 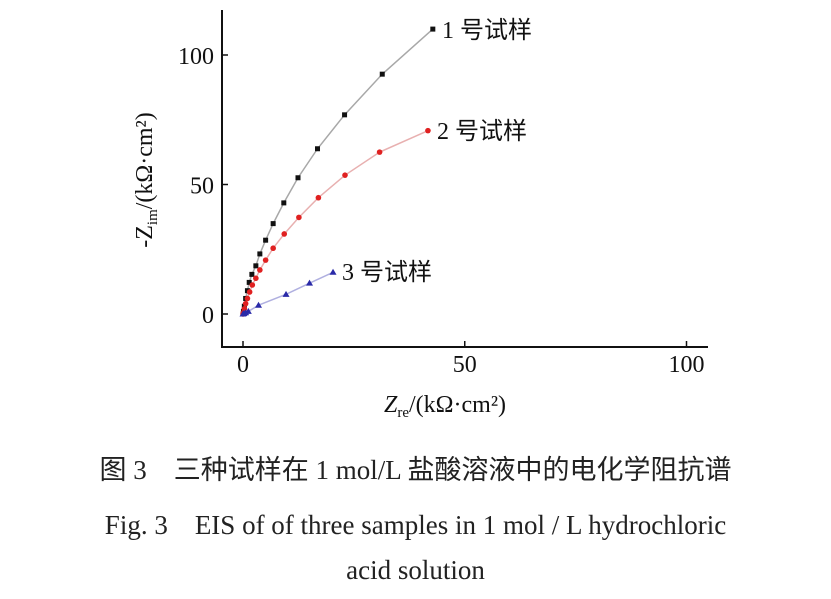 What do you see at coordinates (415, 570) in the screenshot?
I see `caption-en-line2: acid solution` at bounding box center [415, 570].